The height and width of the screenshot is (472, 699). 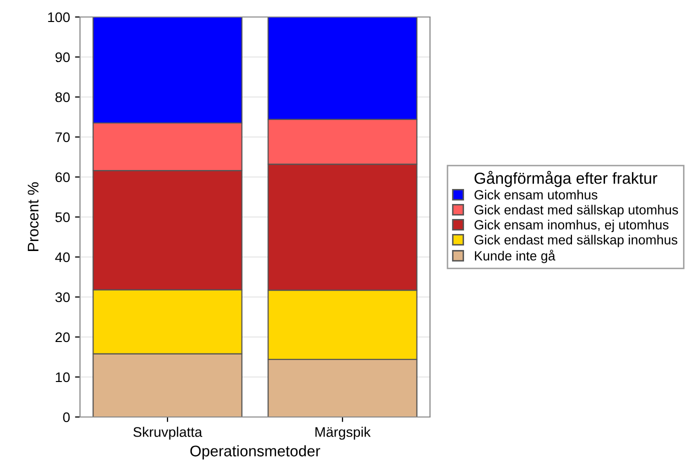 What do you see at coordinates (571, 226) in the screenshot?
I see `legend-label: Gick ensam inomhus, ej utomhus` at bounding box center [571, 226].